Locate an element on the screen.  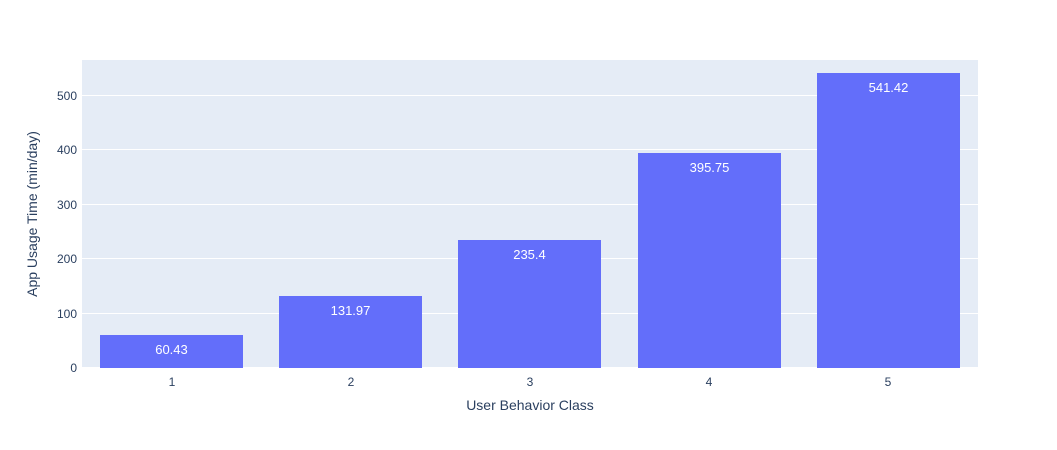
x-tick-label: 1 is located at coordinates (172, 382).